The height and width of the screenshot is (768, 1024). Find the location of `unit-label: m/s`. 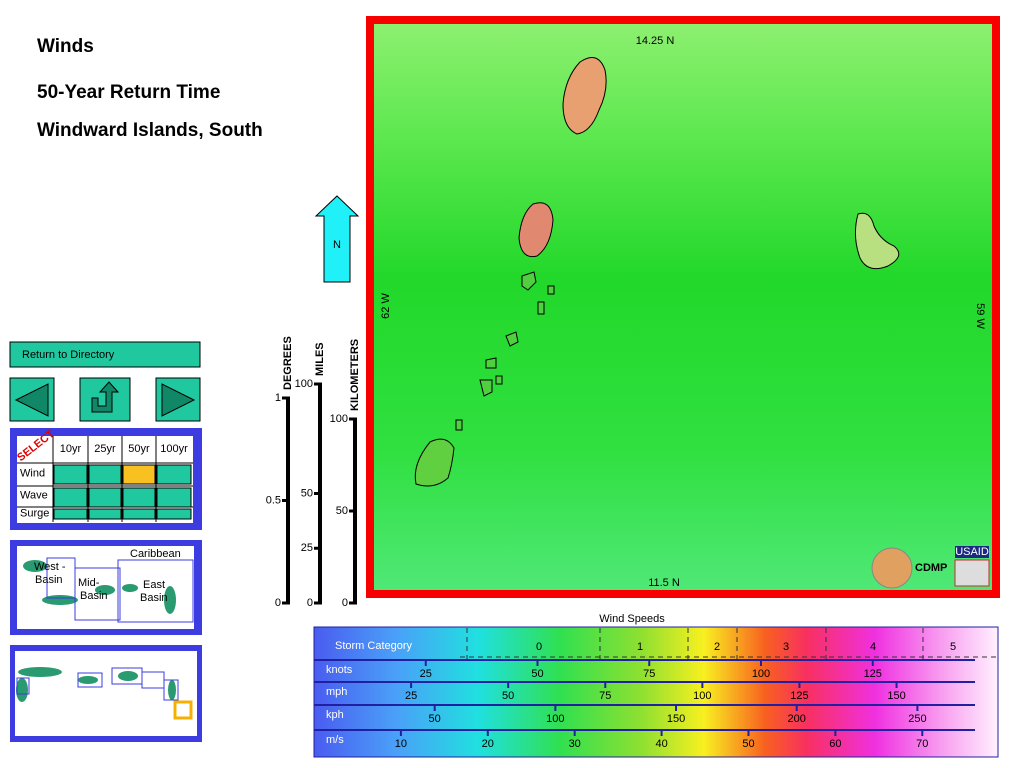

unit-label: m/s is located at coordinates (335, 740).